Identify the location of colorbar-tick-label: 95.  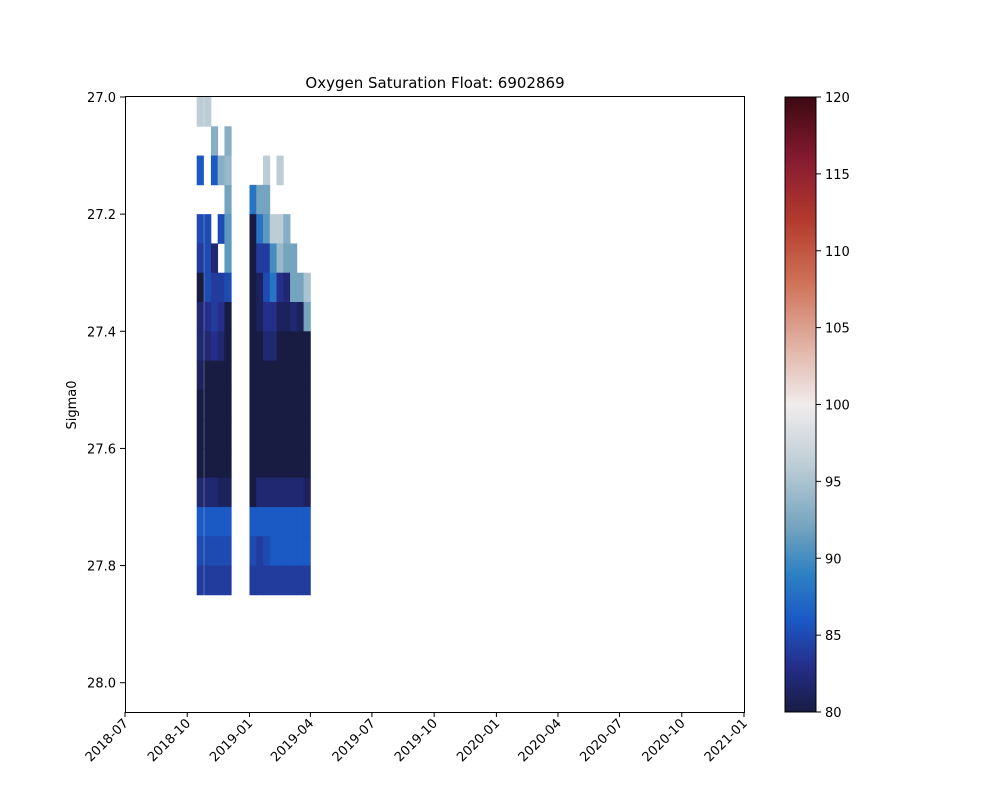
(833, 482).